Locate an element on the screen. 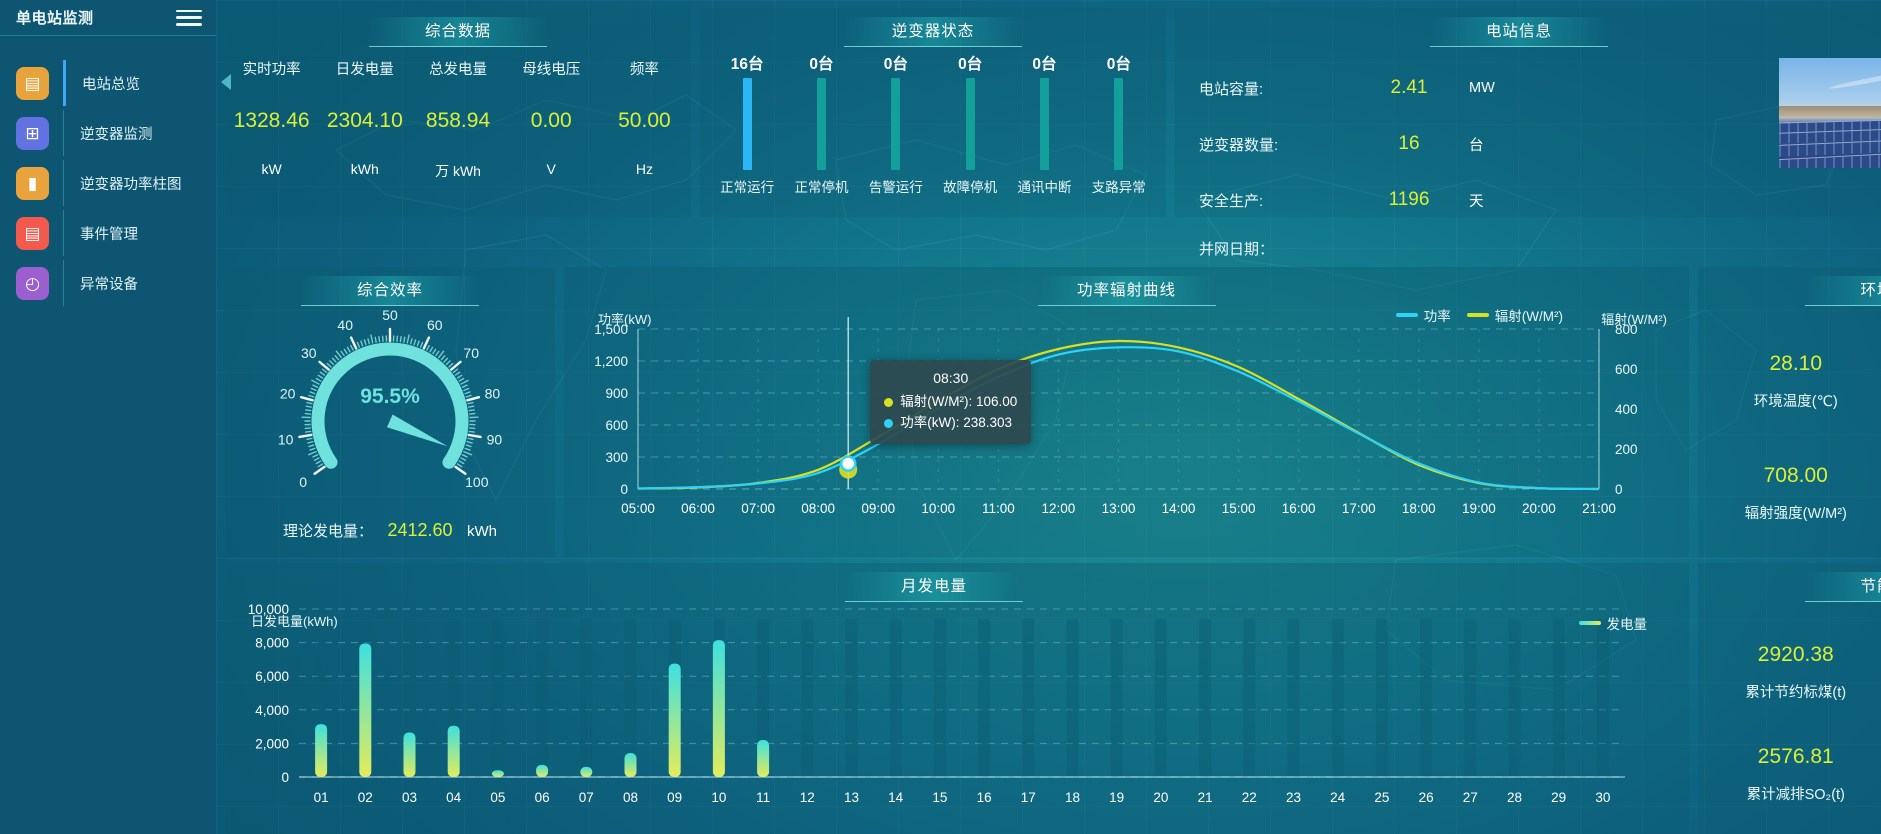  saving-so2-reduction: 2576.81 累计减排SO₂(t) is located at coordinates (1789, 775).